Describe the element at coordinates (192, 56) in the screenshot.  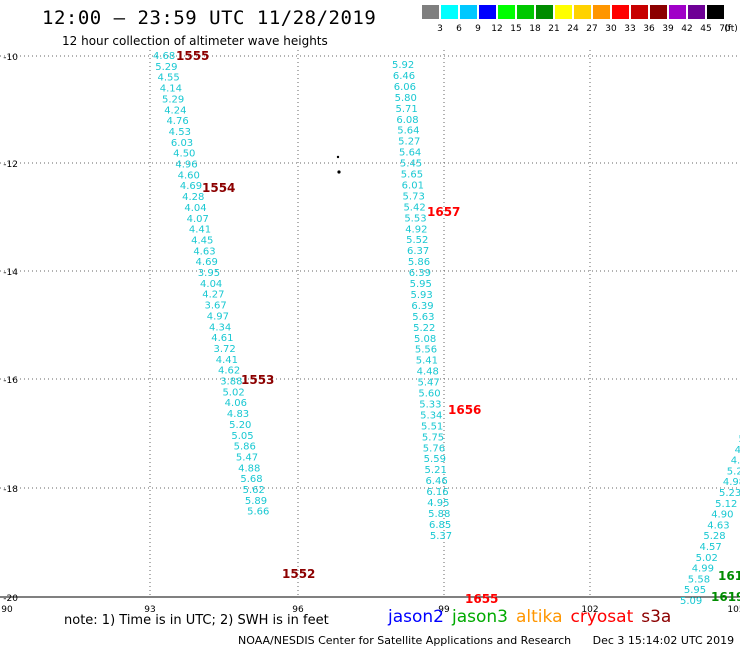
I see `pass-time-label: 1555` at that location.